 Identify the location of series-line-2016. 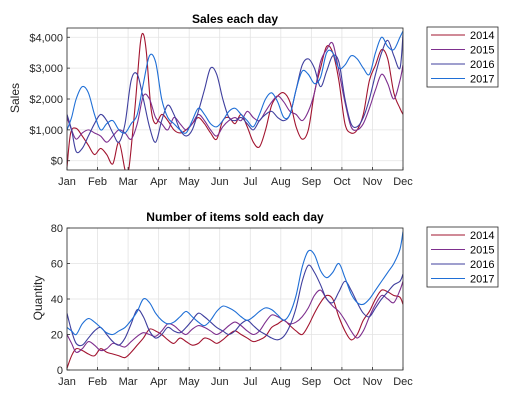
(235, 305).